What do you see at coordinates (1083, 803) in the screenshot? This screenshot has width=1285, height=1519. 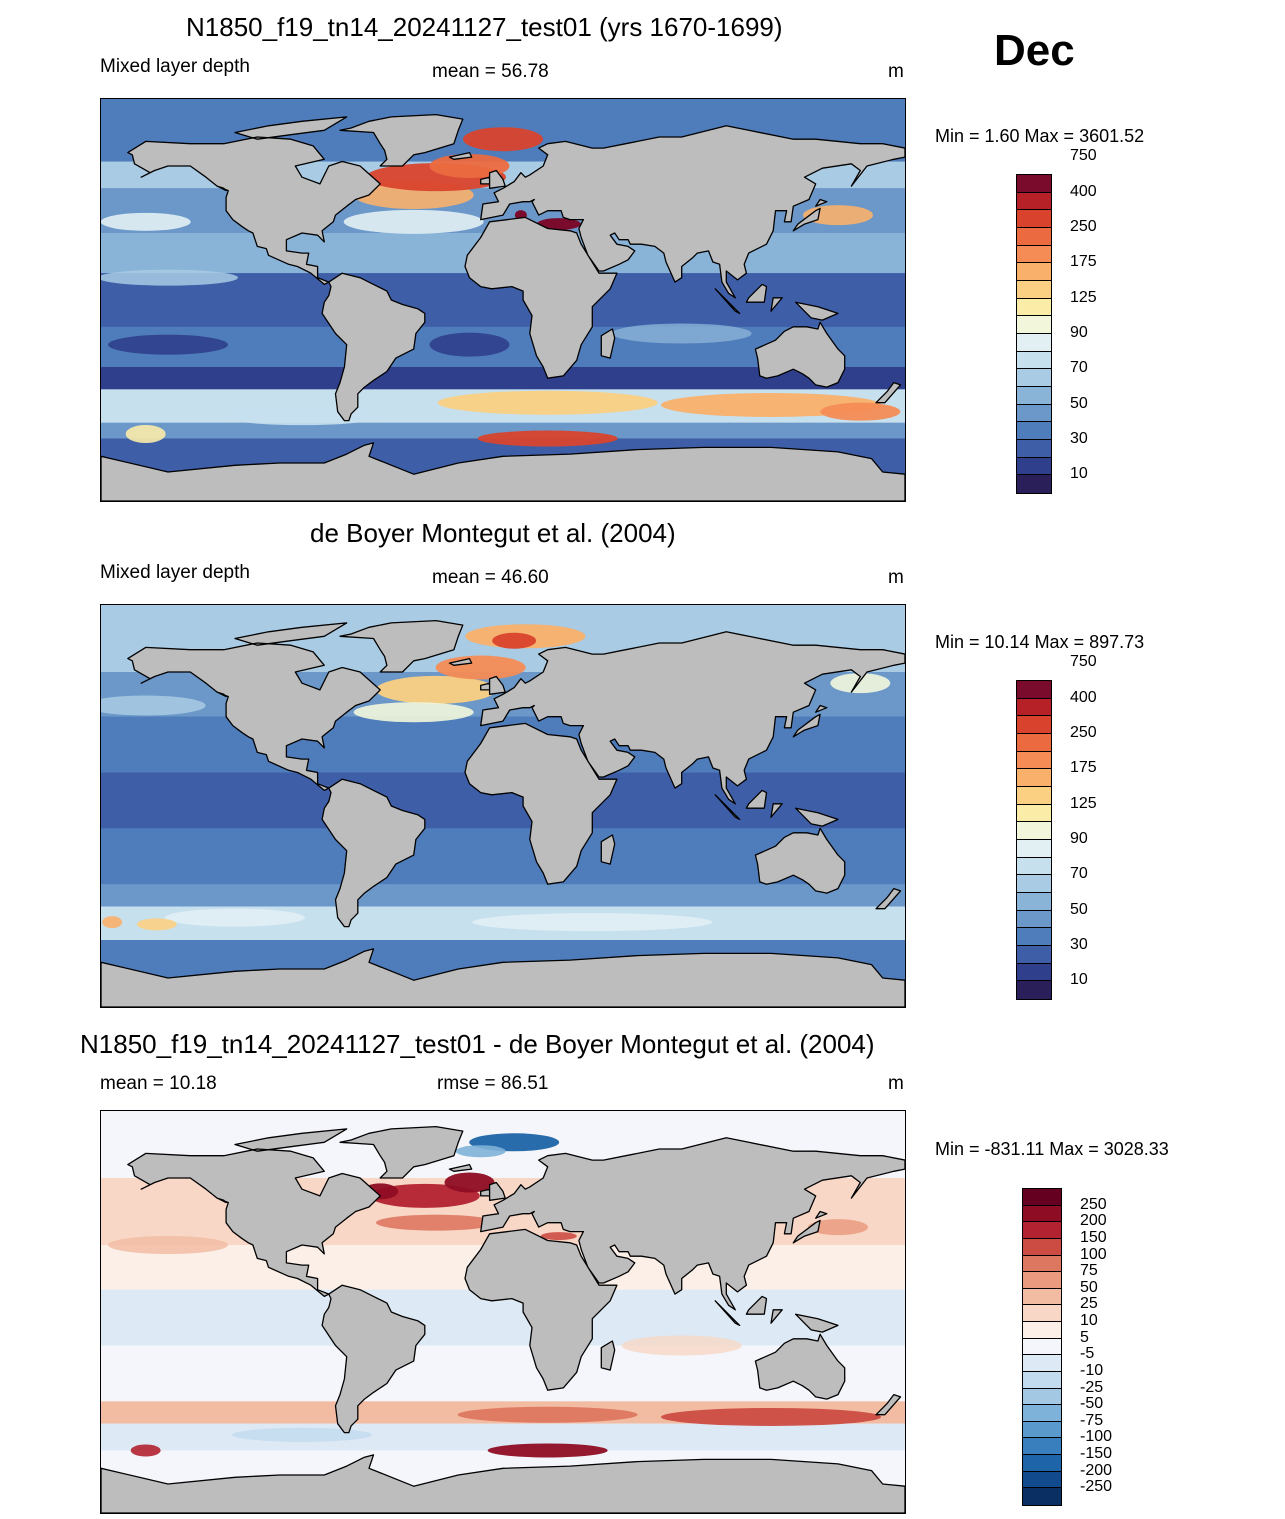 I see `colorbar-tick-label: 125` at bounding box center [1083, 803].